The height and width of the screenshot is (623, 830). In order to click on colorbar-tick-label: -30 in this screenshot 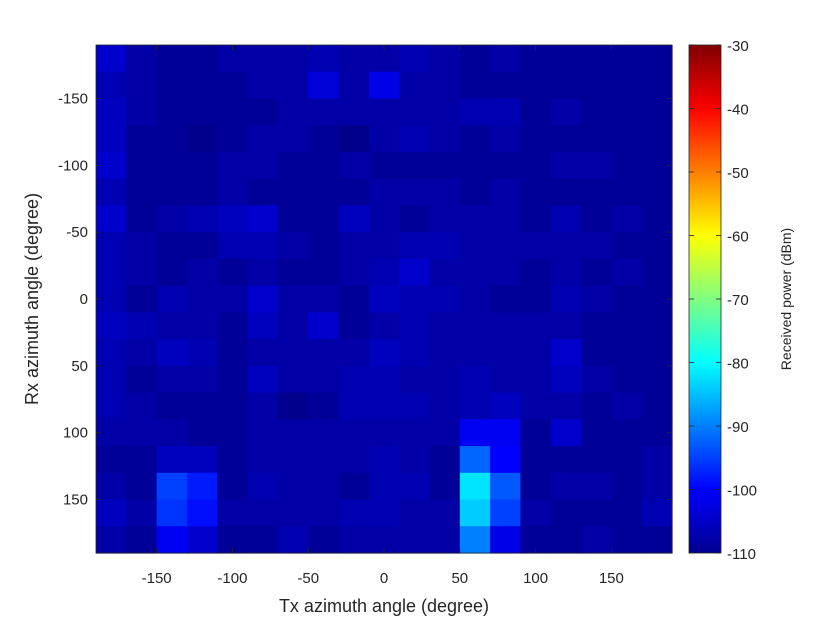, I will do `click(738, 46)`.